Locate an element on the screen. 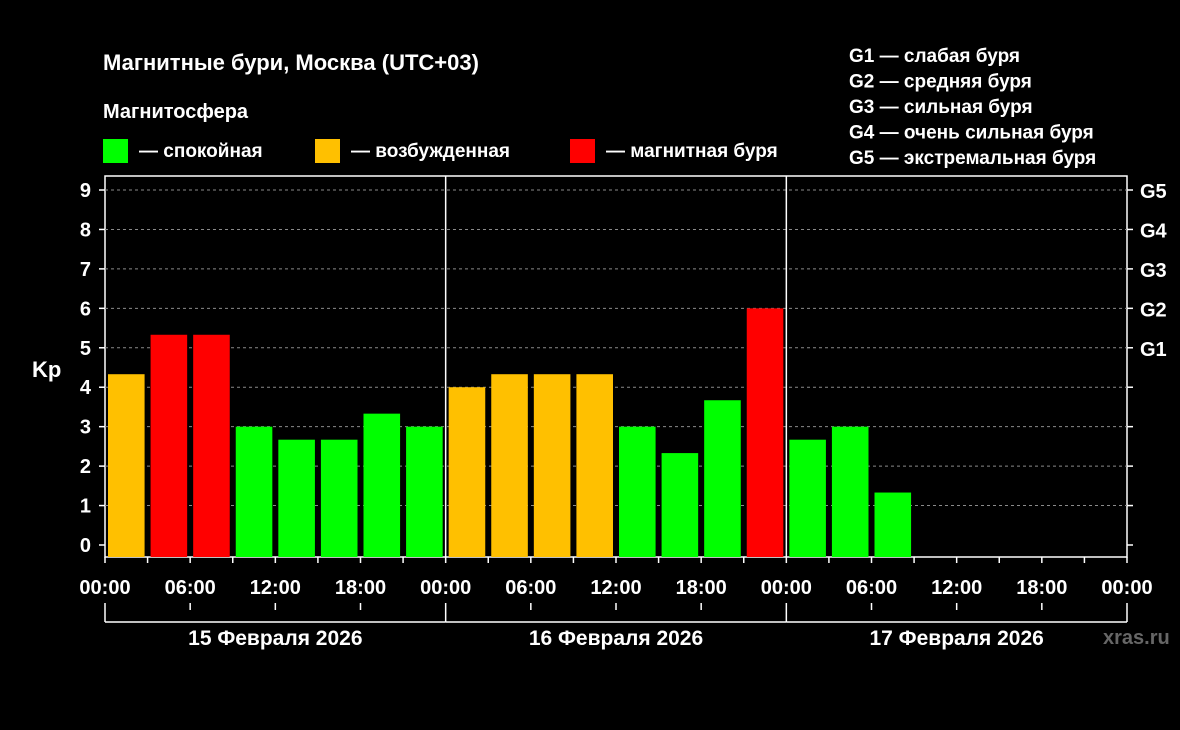 The height and width of the screenshot is (730, 1180). chart-title: Магнитные бури, Москва (UTC+03) is located at coordinates (291, 62).